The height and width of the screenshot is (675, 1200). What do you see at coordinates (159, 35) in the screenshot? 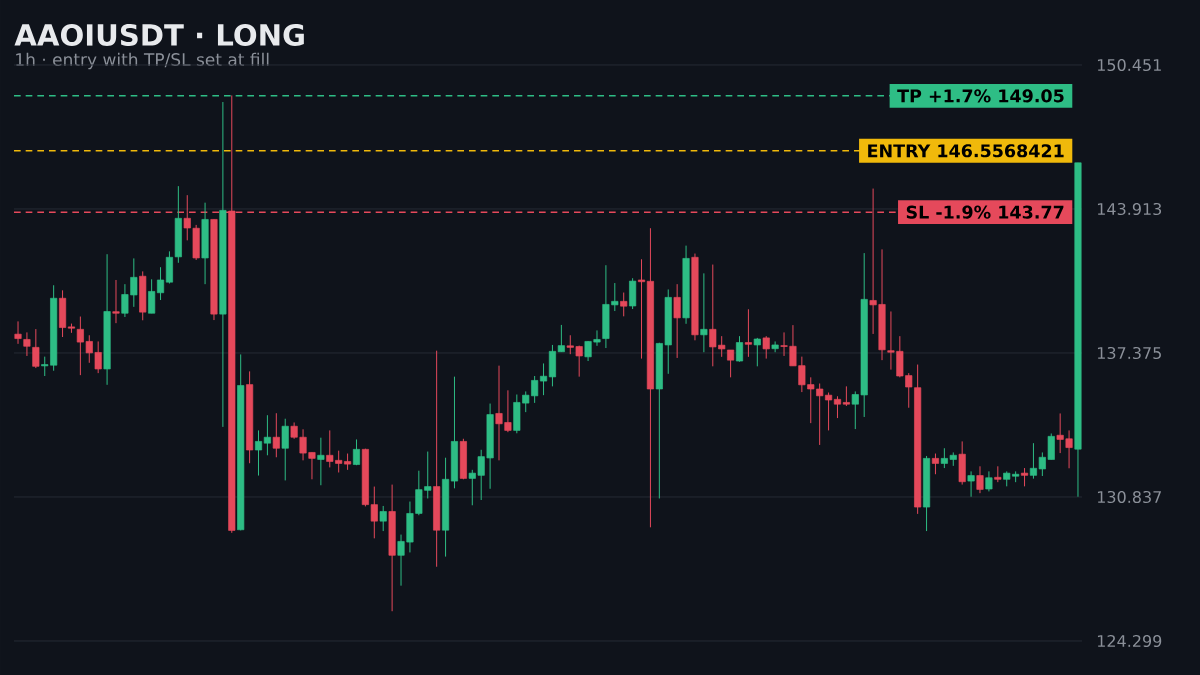
I see `chart-title: AAOIUSDT · LONG` at bounding box center [159, 35].